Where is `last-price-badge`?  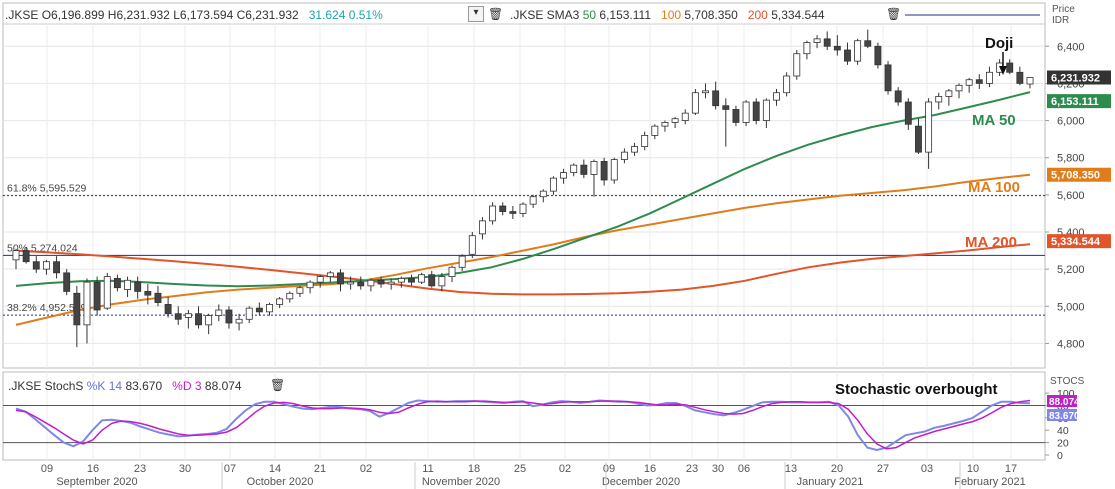
last-price-badge is located at coordinates (1079, 77).